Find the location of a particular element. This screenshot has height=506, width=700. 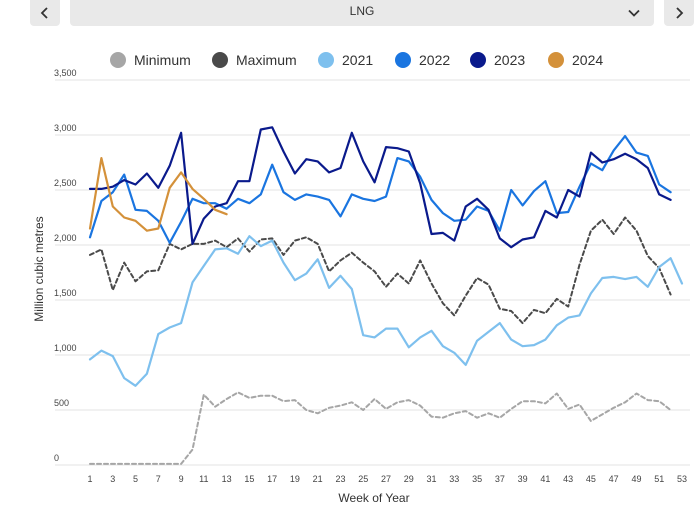

series-line-2024 is located at coordinates (158, 194).